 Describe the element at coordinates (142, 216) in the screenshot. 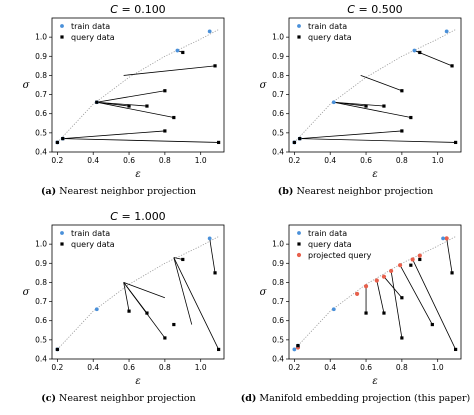

I see `chart-title-value: = 1.000` at that location.